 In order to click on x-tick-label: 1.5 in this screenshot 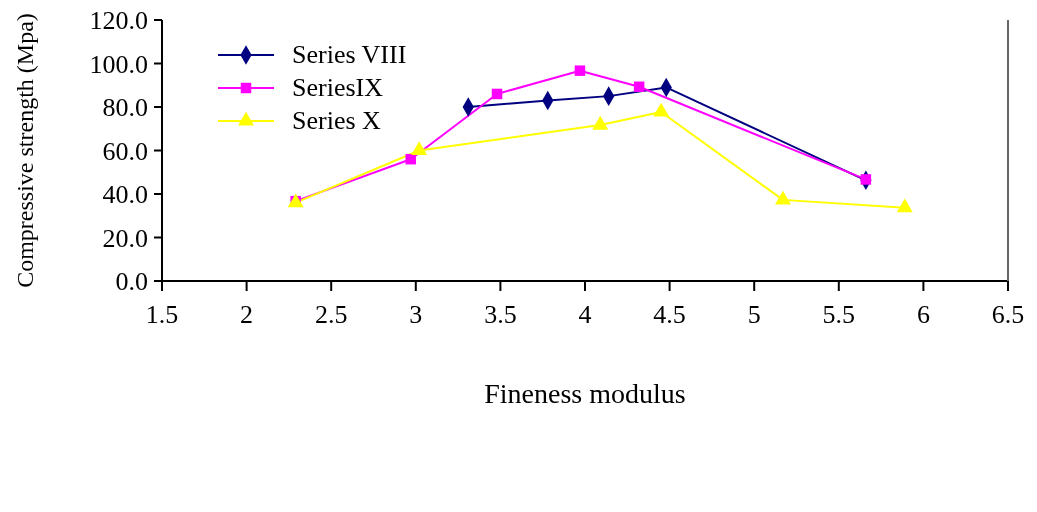, I will do `click(162, 315)`.